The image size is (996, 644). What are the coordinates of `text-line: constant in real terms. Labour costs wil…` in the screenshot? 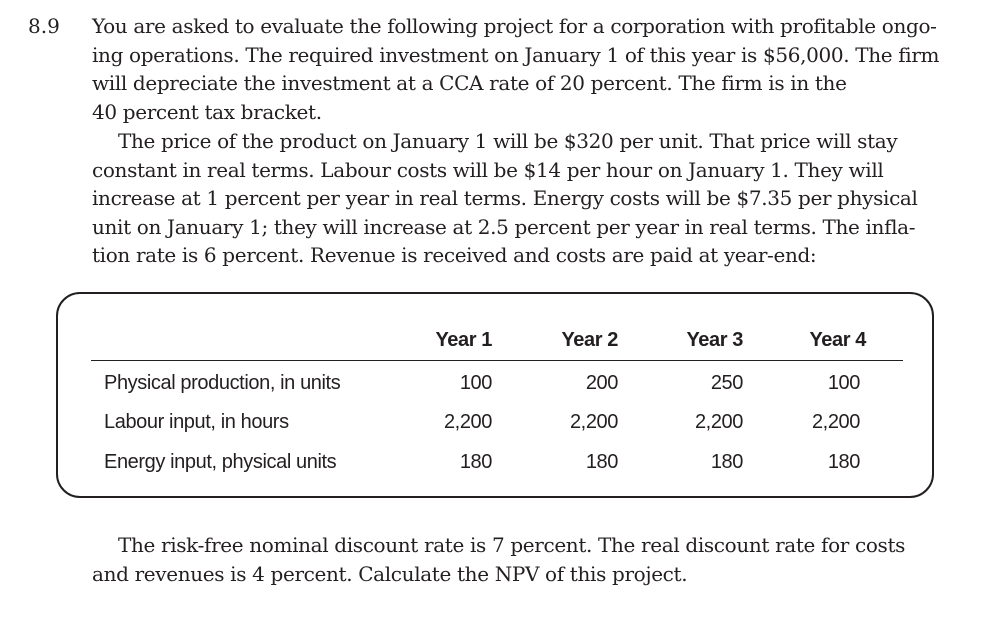 It's located at (488, 169).